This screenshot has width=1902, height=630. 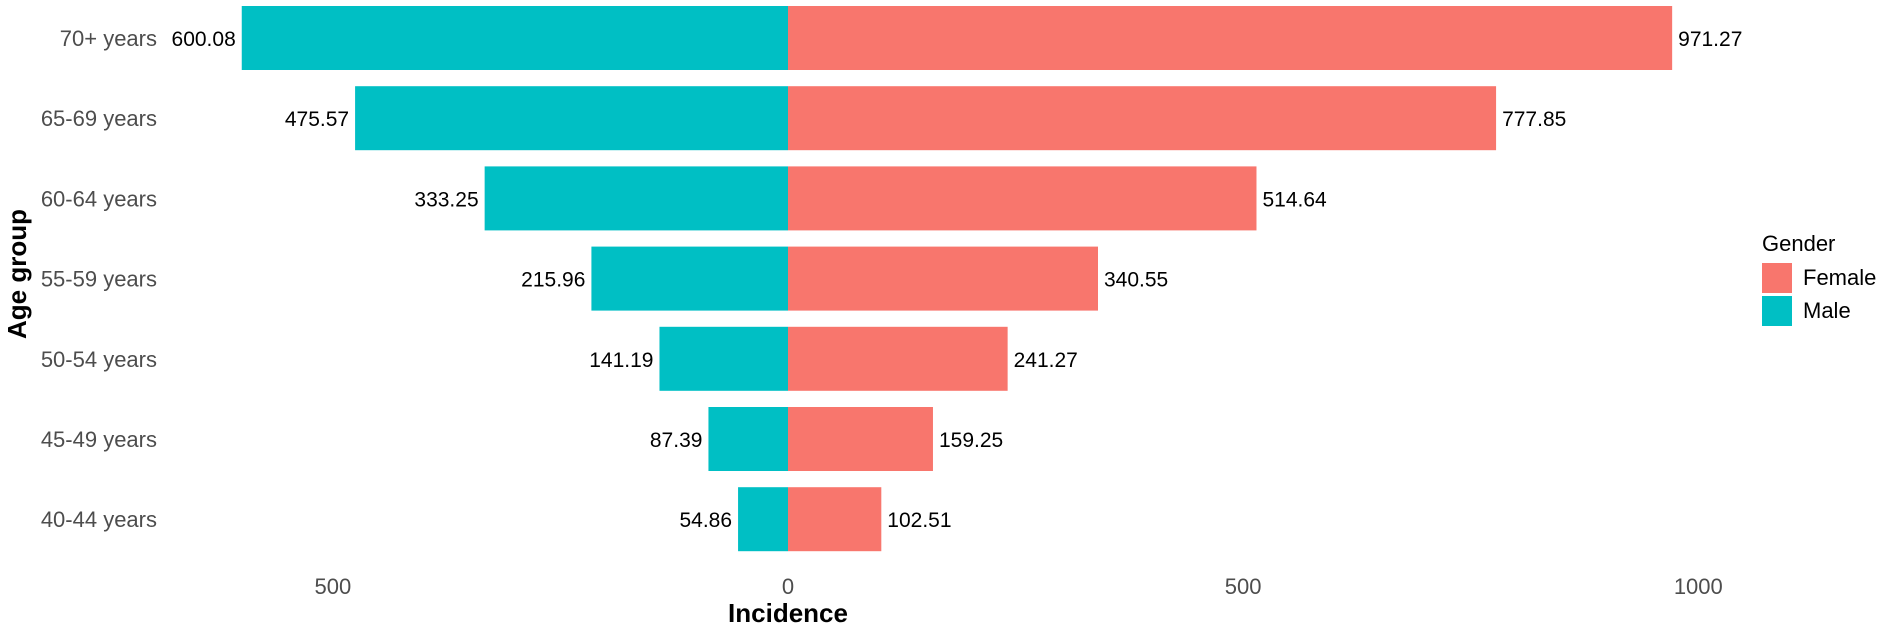 What do you see at coordinates (1827, 310) in the screenshot?
I see `legend-label-male: Male` at bounding box center [1827, 310].